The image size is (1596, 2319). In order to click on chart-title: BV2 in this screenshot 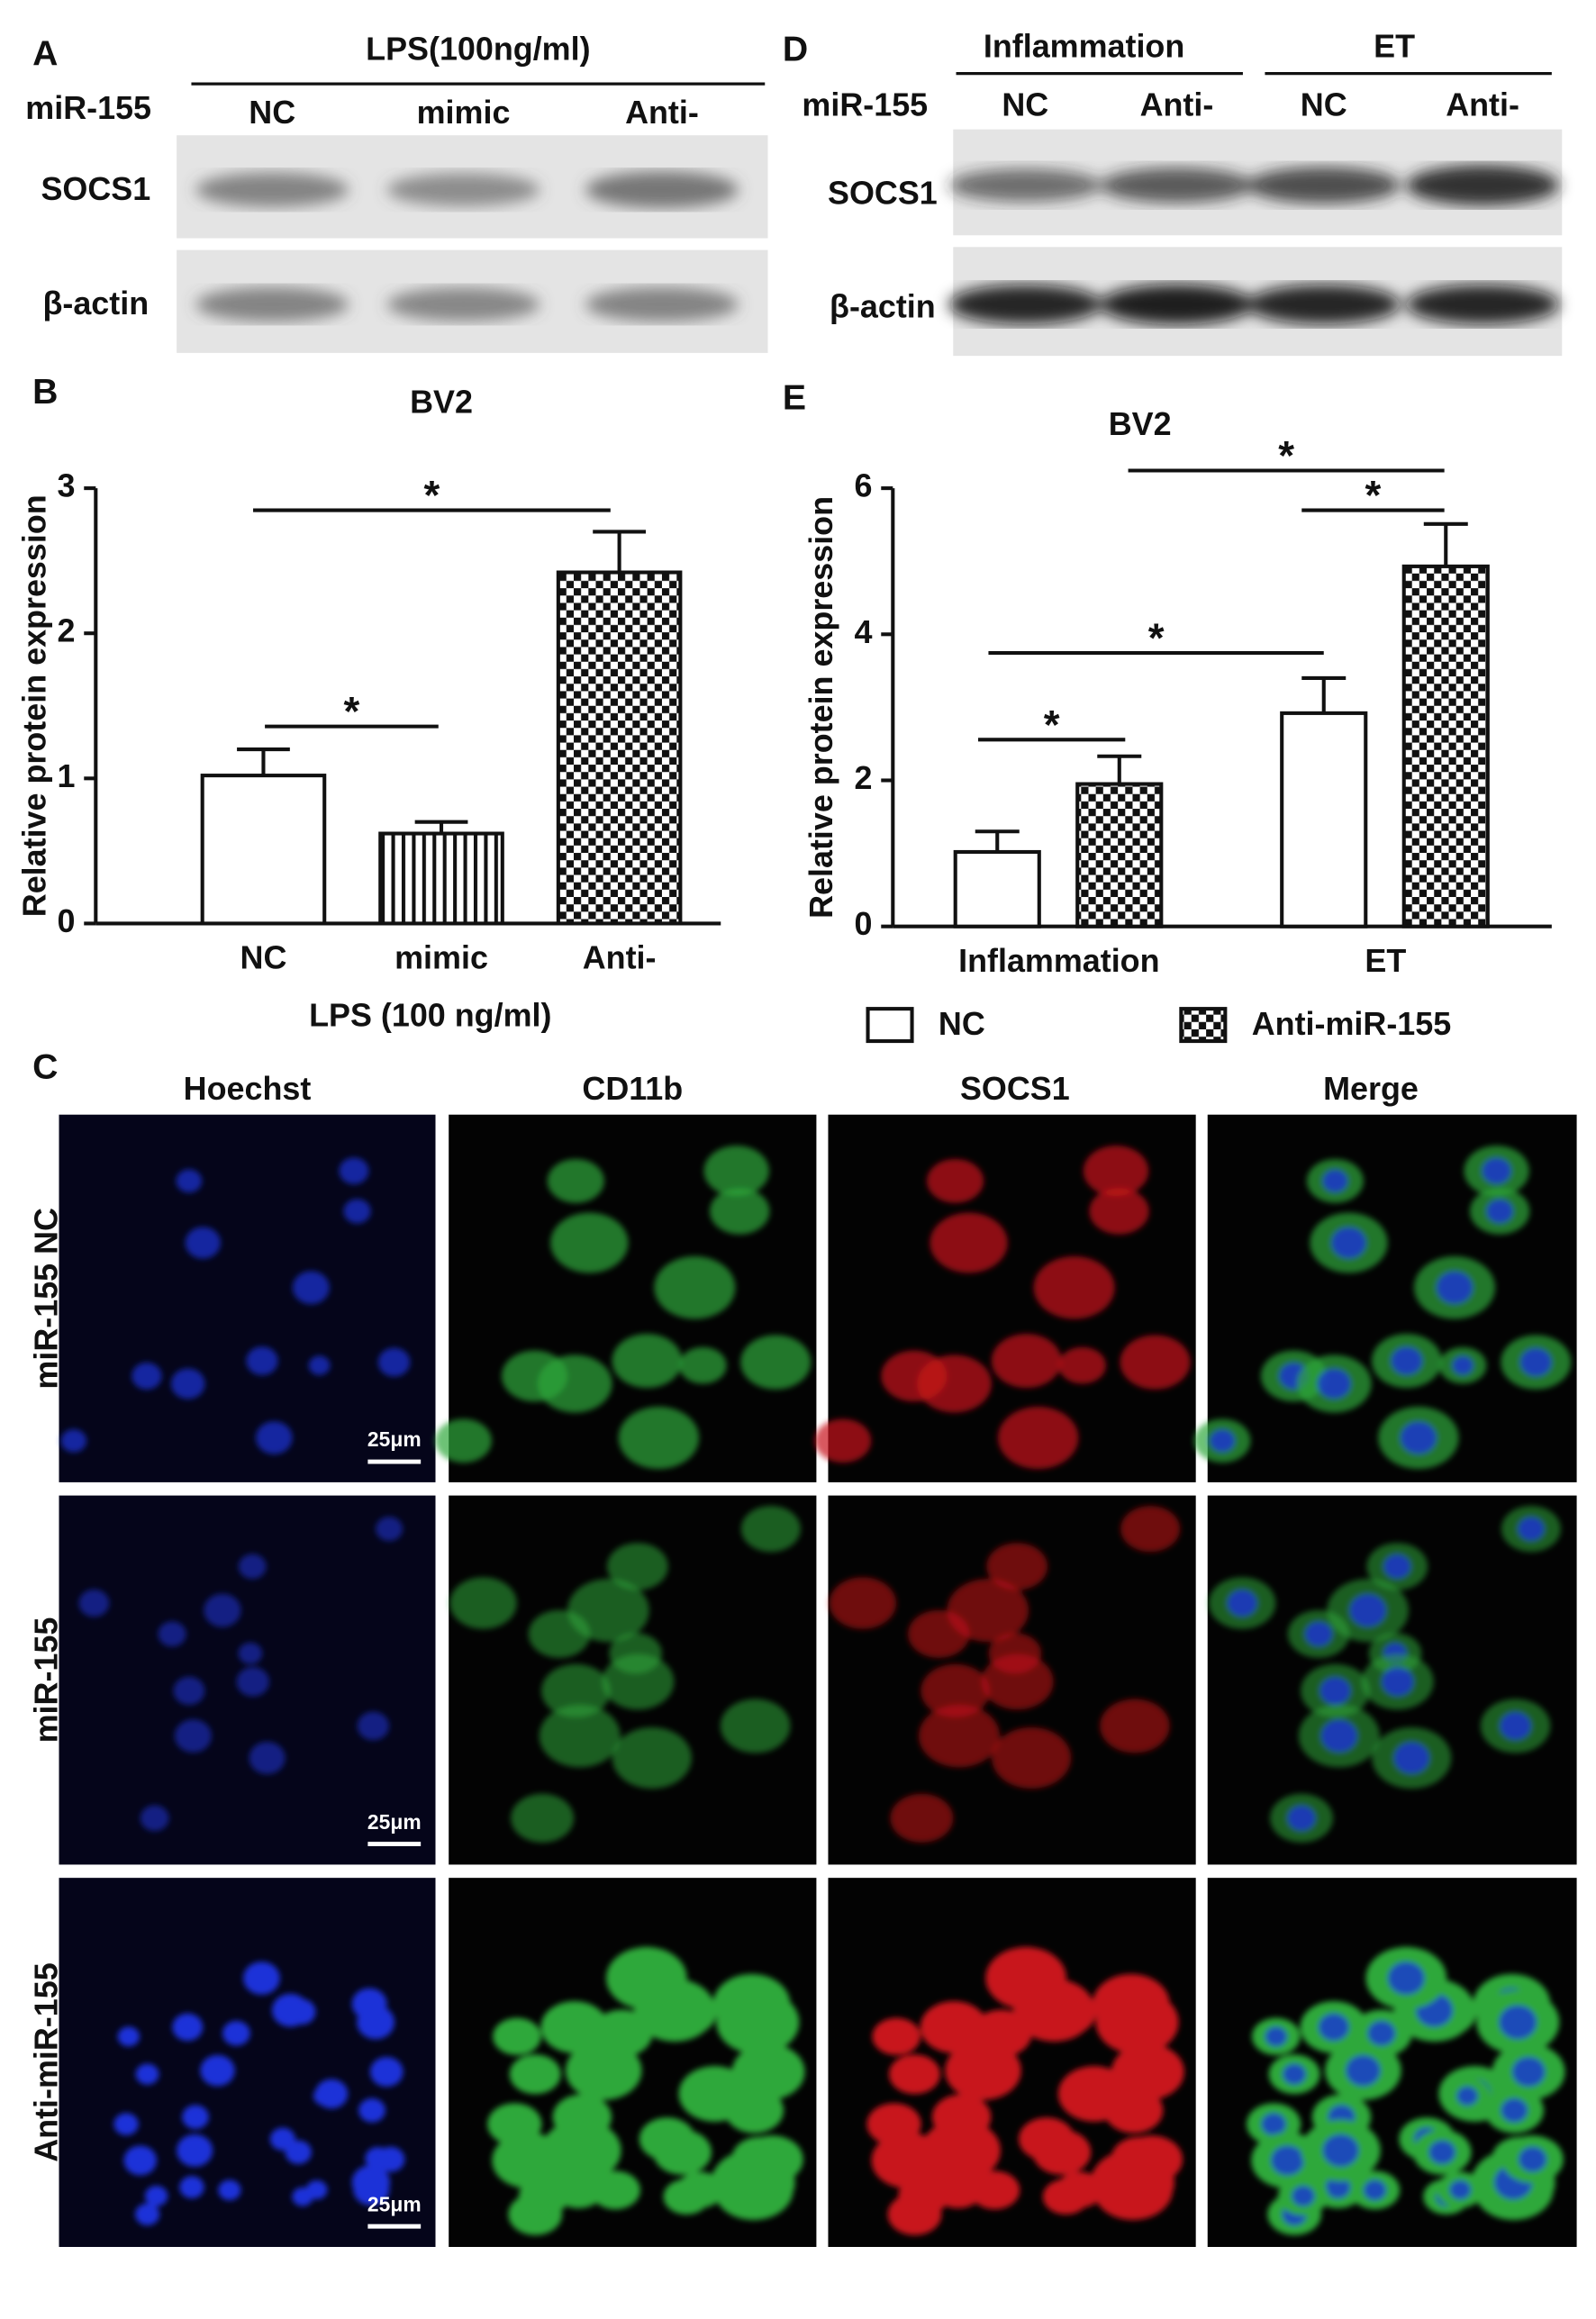, I will do `click(1140, 423)`.